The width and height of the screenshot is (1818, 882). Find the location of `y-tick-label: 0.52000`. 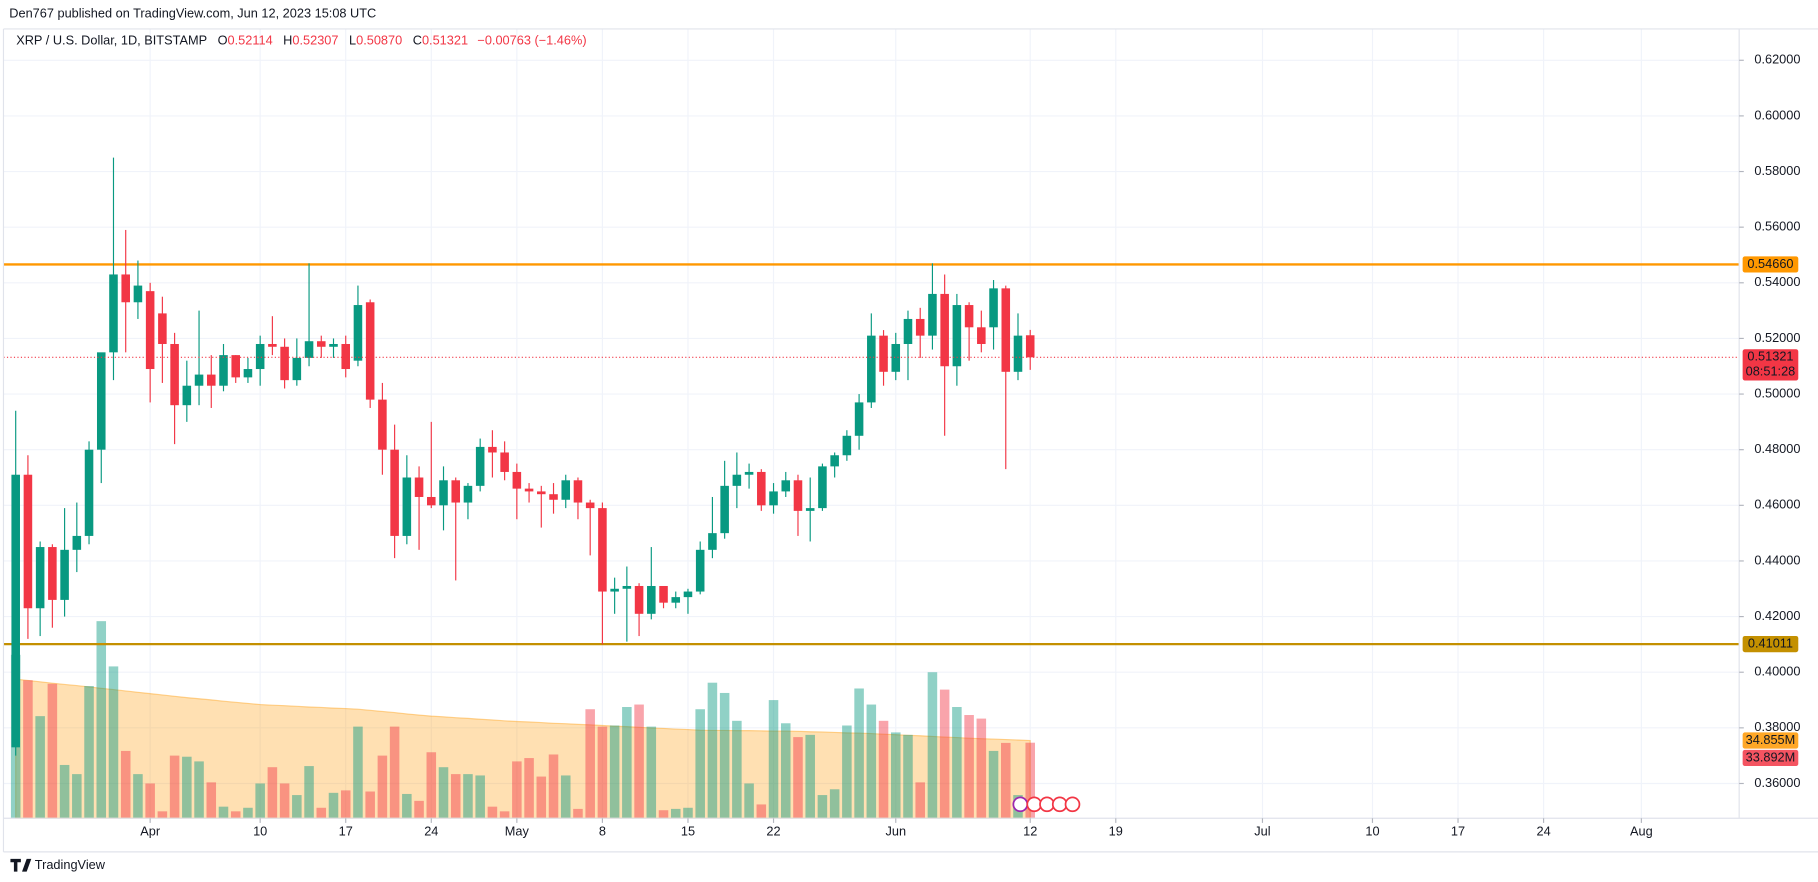

y-tick-label: 0.52000 is located at coordinates (1777, 337).